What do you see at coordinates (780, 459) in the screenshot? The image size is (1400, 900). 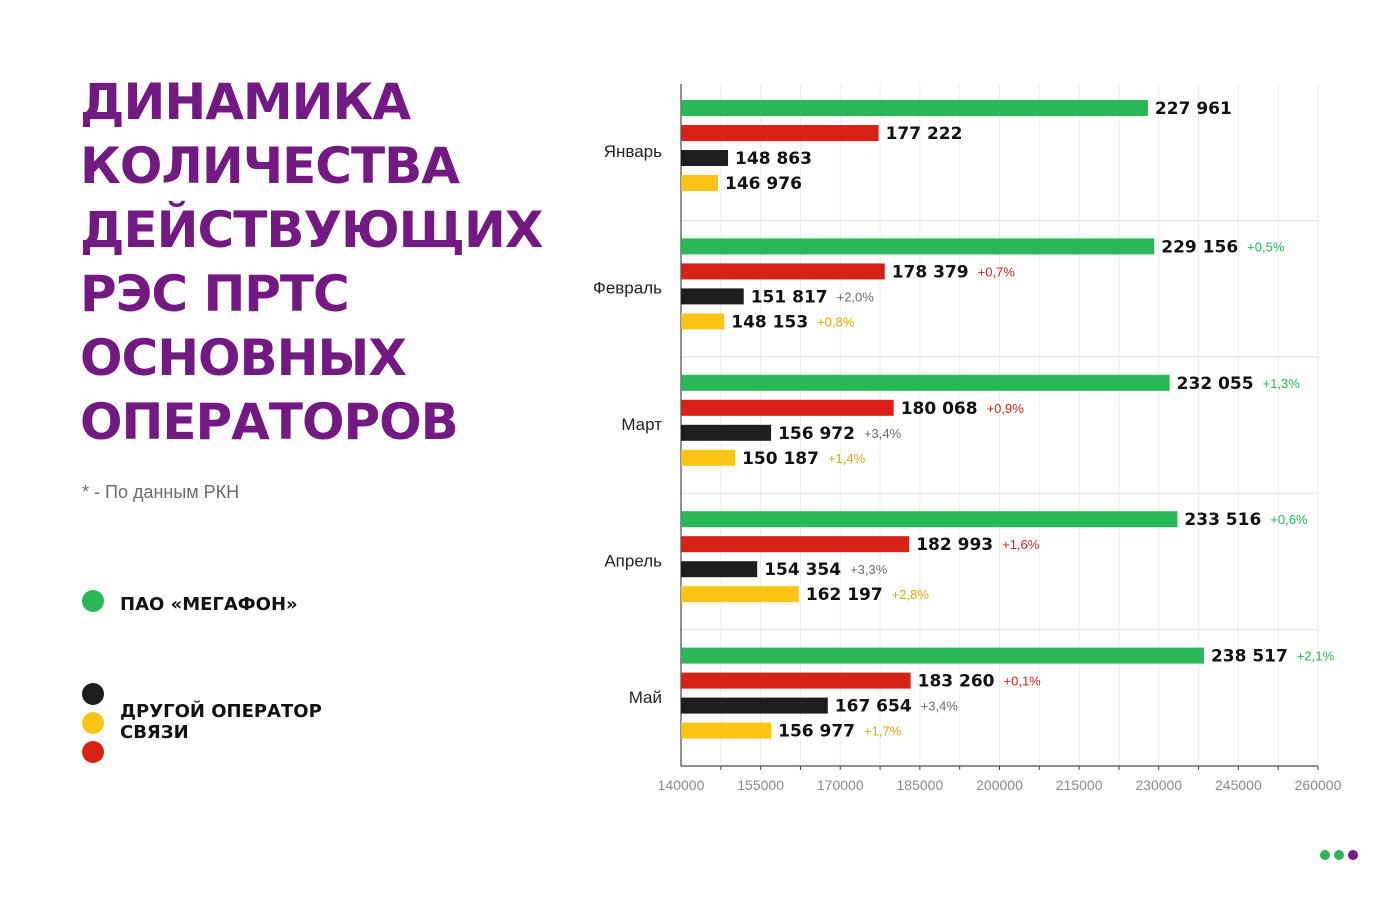 I see `data-label: 150 187` at bounding box center [780, 459].